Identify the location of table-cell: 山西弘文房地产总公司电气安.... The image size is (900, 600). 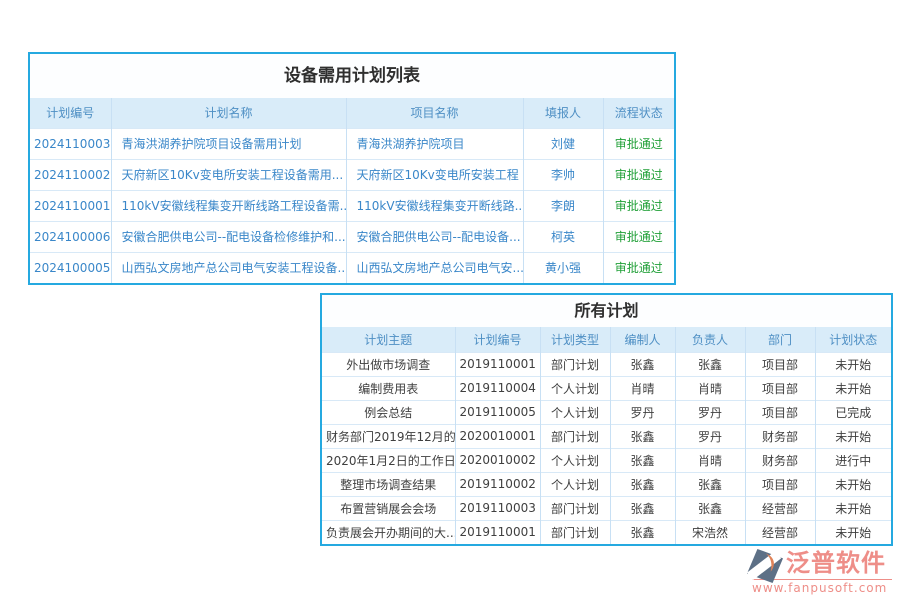
(434, 267).